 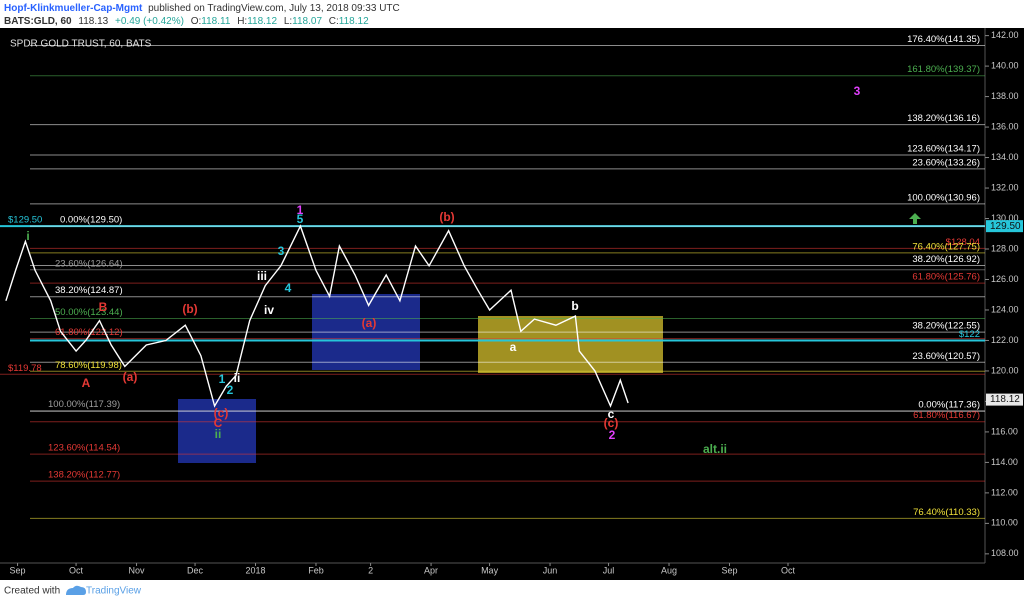 I want to click on wave-label: 3, so click(x=857, y=91).